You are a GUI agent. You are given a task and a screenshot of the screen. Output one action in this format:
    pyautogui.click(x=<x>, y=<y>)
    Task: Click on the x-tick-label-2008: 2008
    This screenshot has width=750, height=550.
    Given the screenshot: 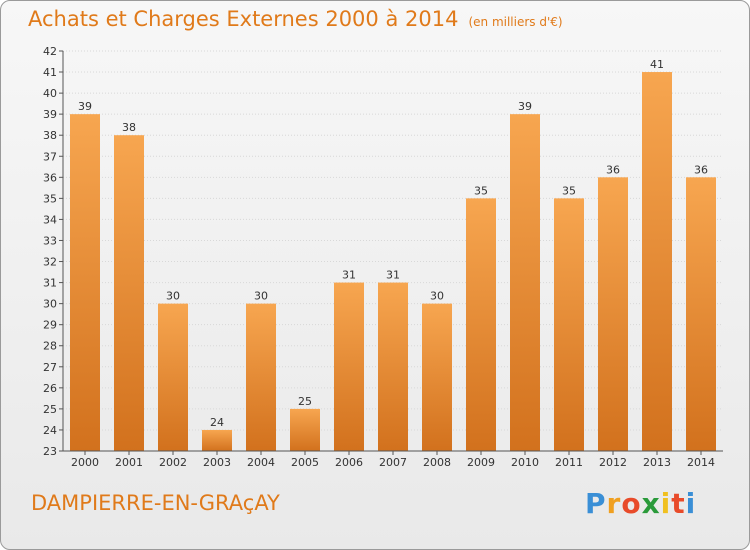 What is the action you would take?
    pyautogui.click(x=437, y=462)
    